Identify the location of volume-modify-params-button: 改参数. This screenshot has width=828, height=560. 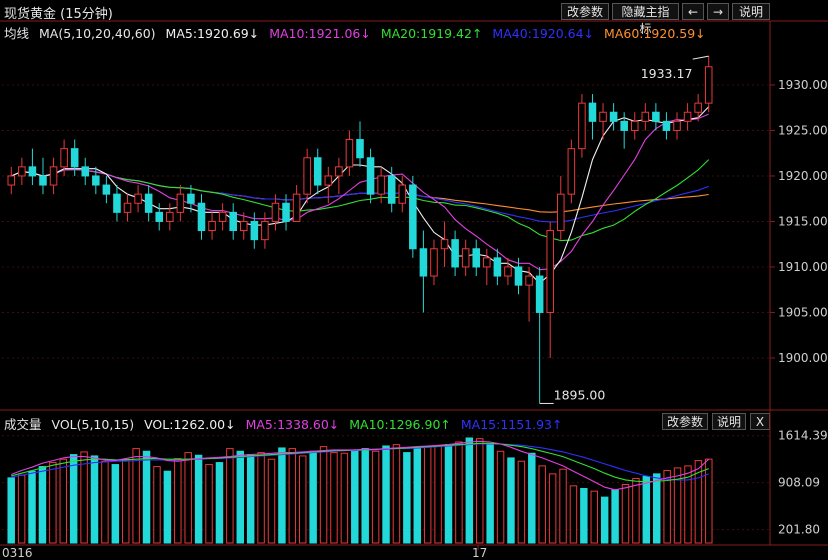
(685, 421).